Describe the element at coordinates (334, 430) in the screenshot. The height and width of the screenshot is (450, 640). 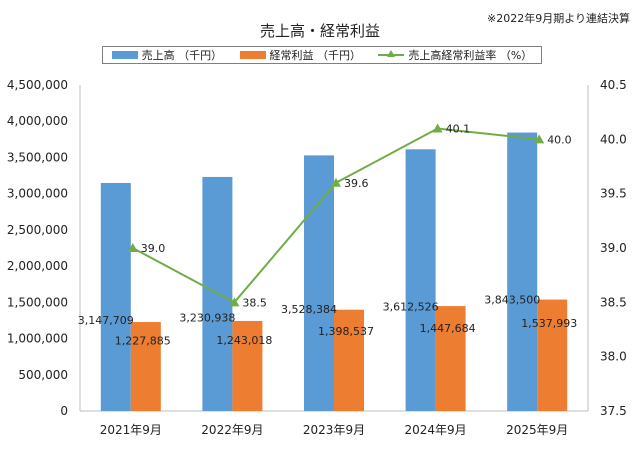
I see `x-tick-label: 2023年9月` at that location.